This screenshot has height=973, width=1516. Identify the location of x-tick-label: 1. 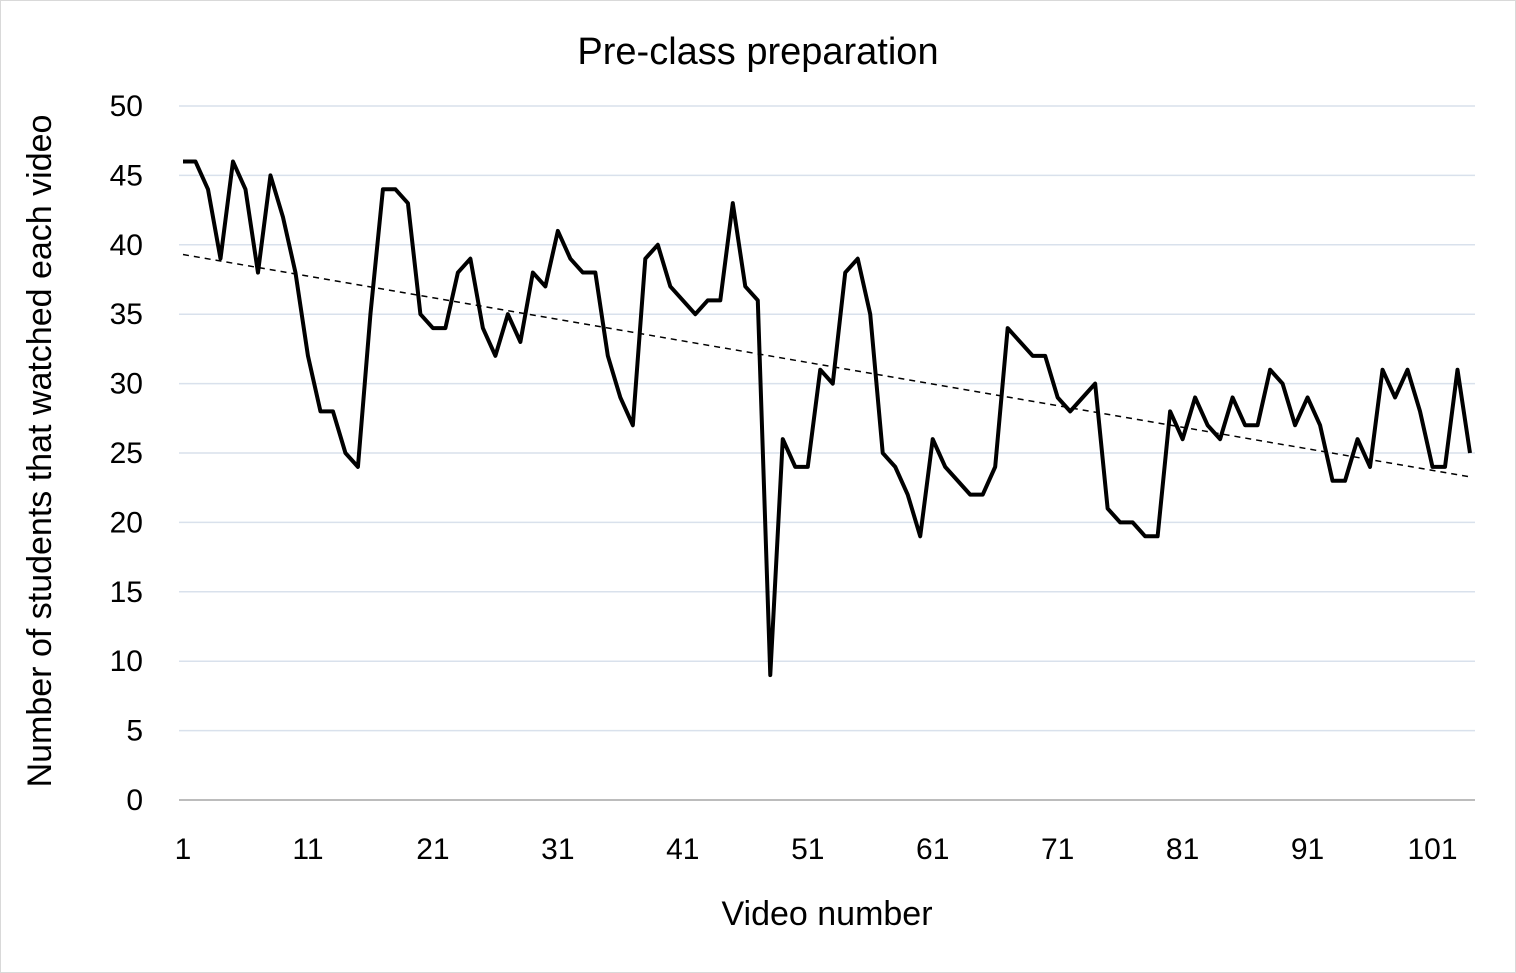
(183, 849).